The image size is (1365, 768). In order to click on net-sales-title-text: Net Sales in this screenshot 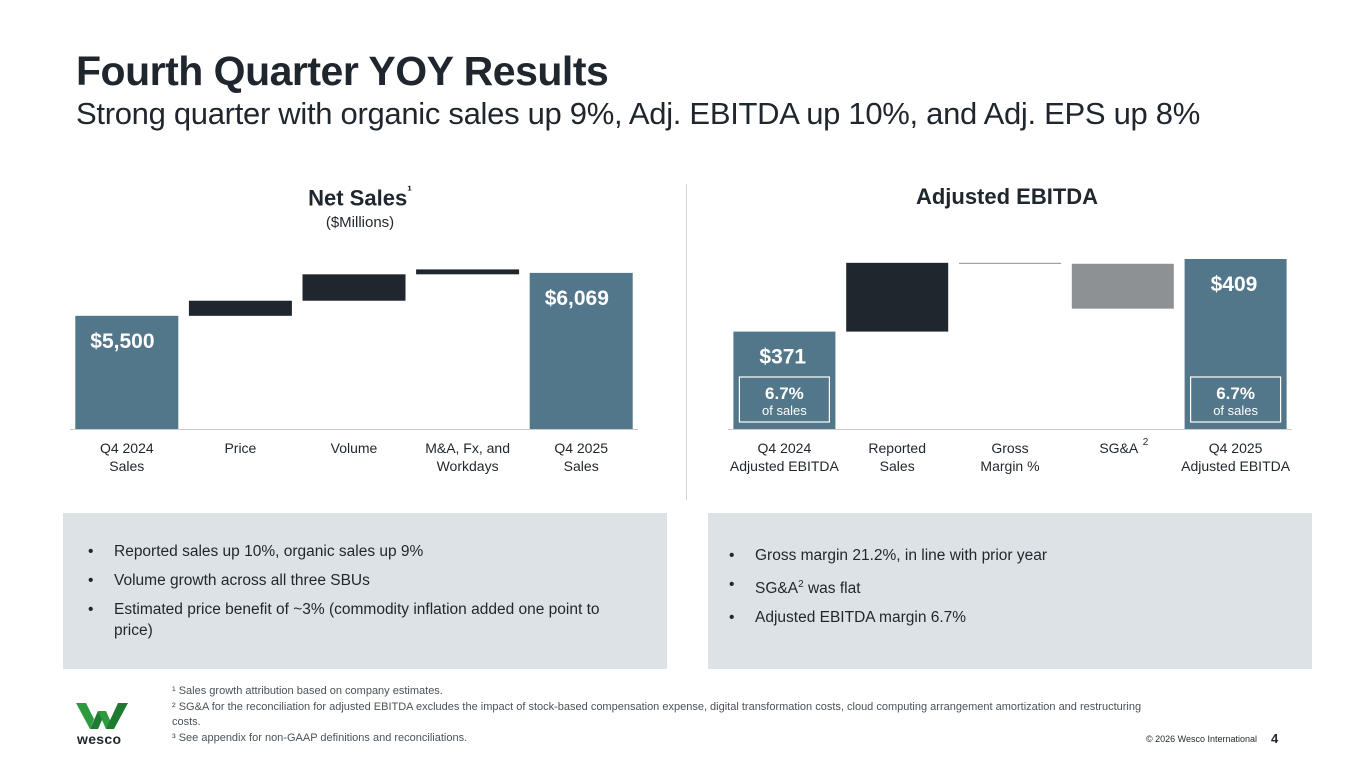, I will do `click(358, 198)`.